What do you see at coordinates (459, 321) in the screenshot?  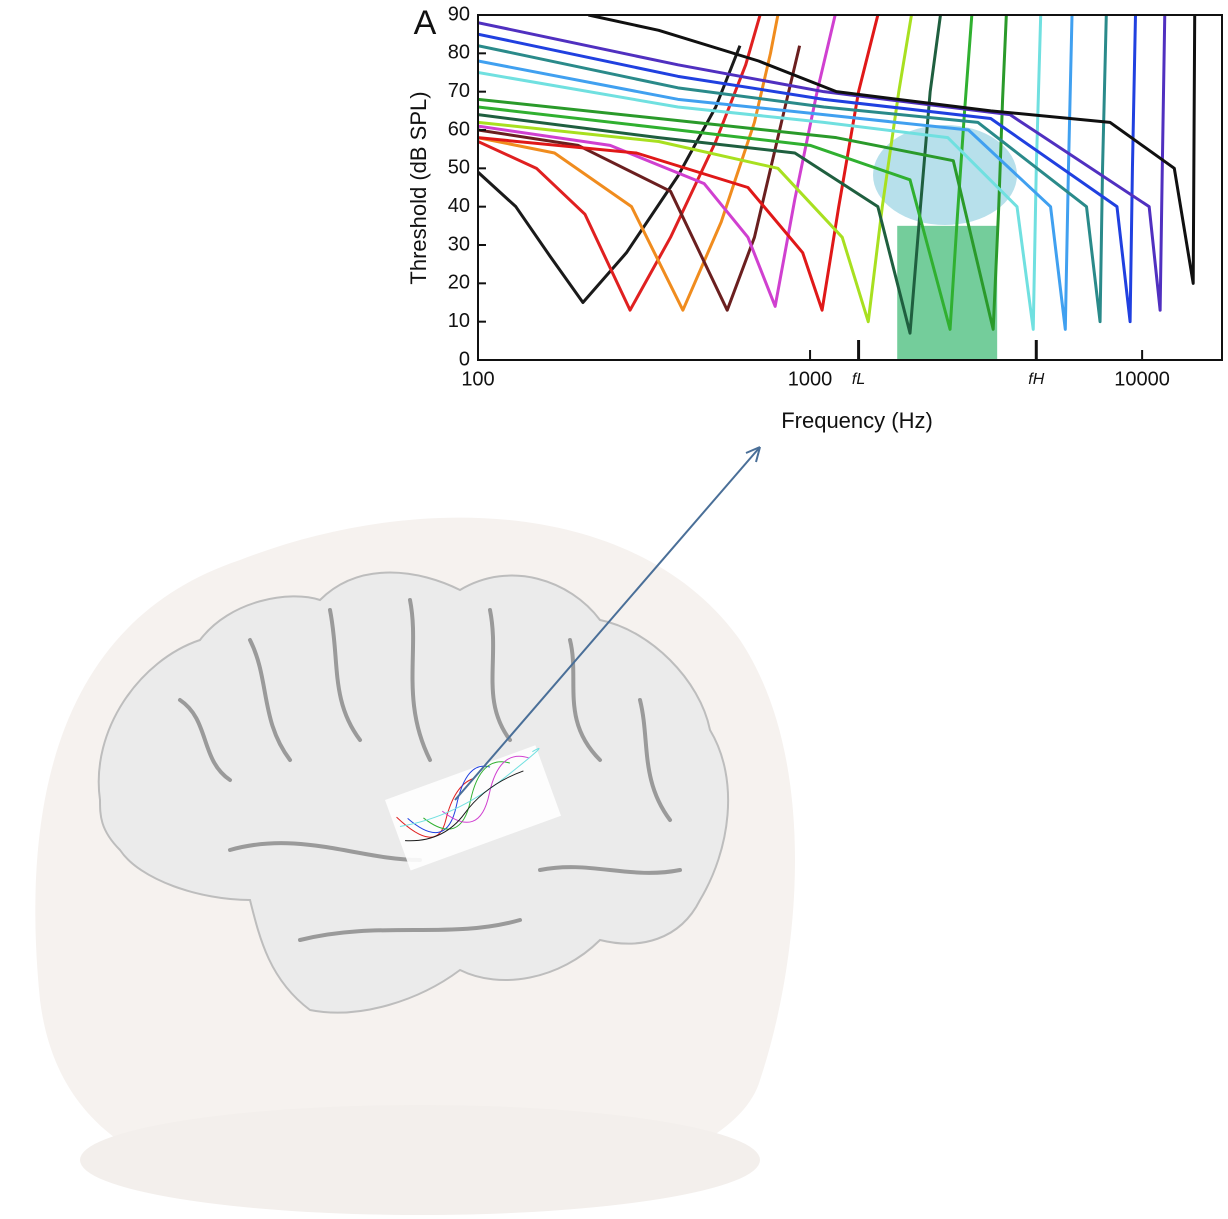 I see `y-tick-label: 10` at bounding box center [459, 321].